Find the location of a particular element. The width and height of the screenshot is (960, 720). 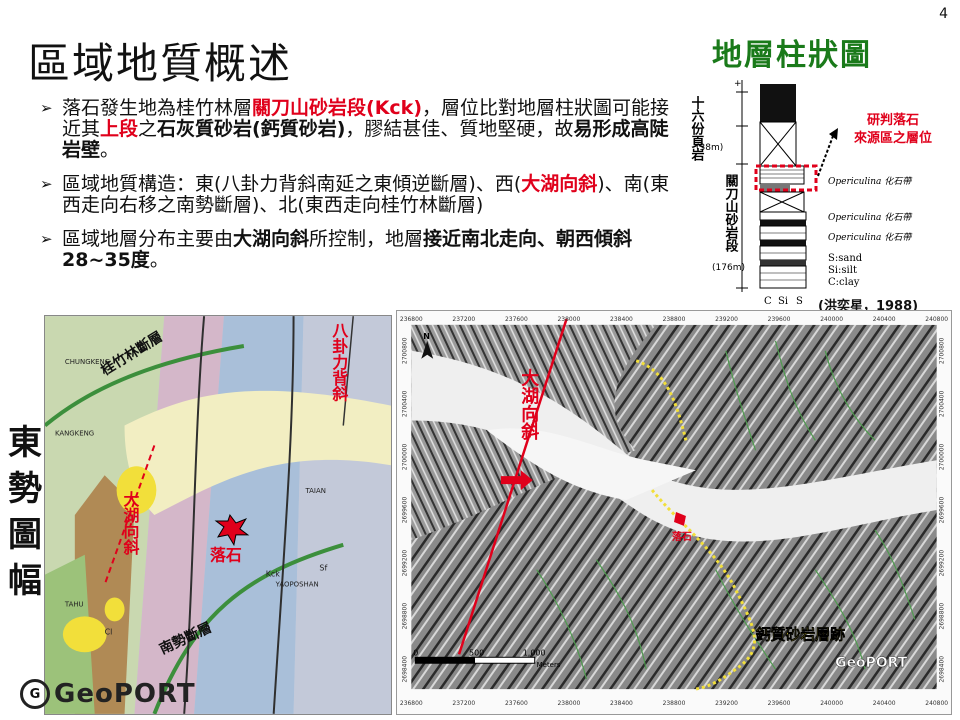

geoport-logo-icon: G is located at coordinates (35, 694).